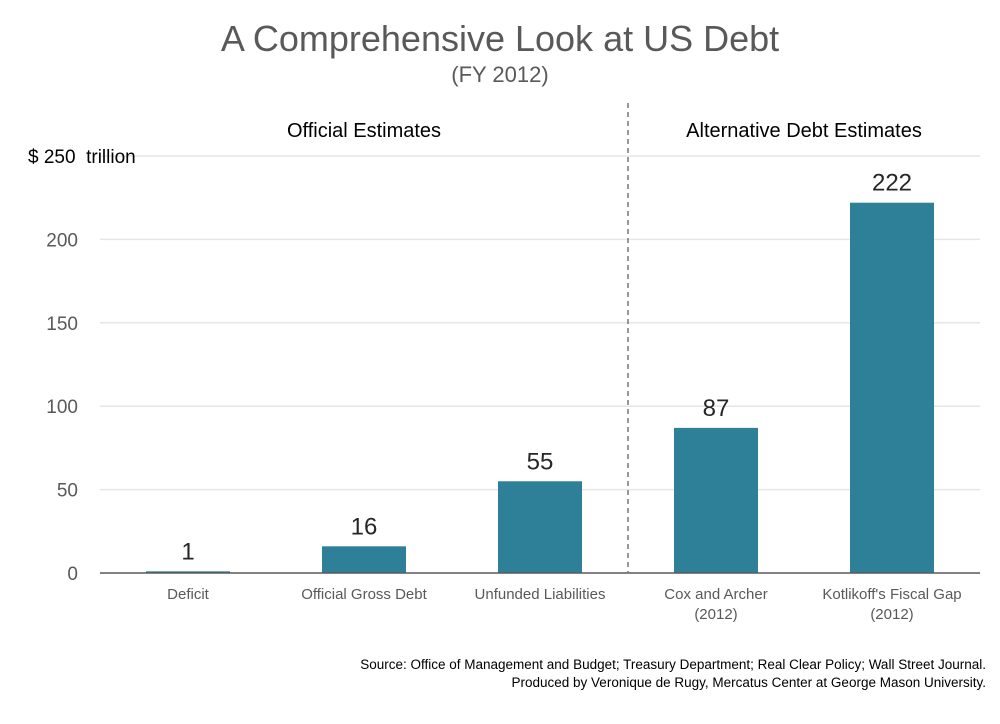  Describe the element at coordinates (715, 594) in the screenshot. I see `x-tick-label: Cox and Archer` at that location.